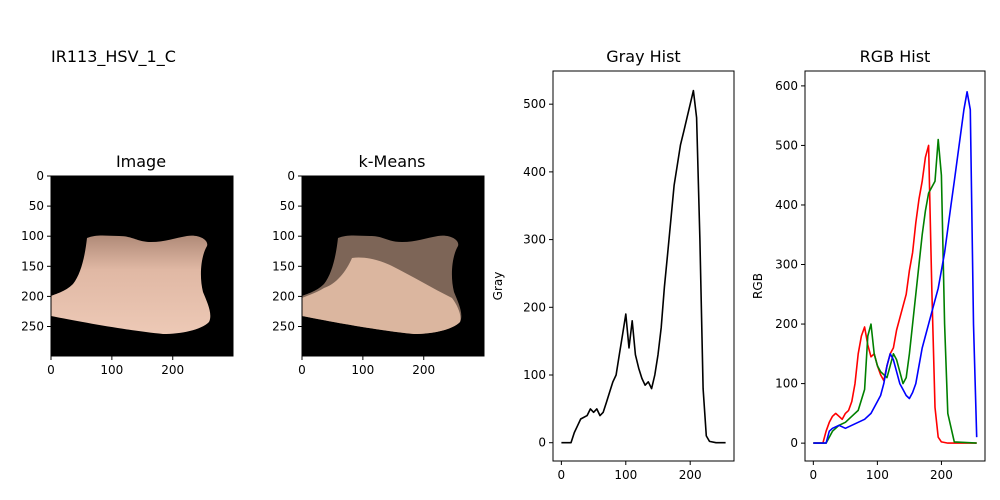 The width and height of the screenshot is (1000, 500). I want to click on gray-hist-ylabel: Gray, so click(498, 286).